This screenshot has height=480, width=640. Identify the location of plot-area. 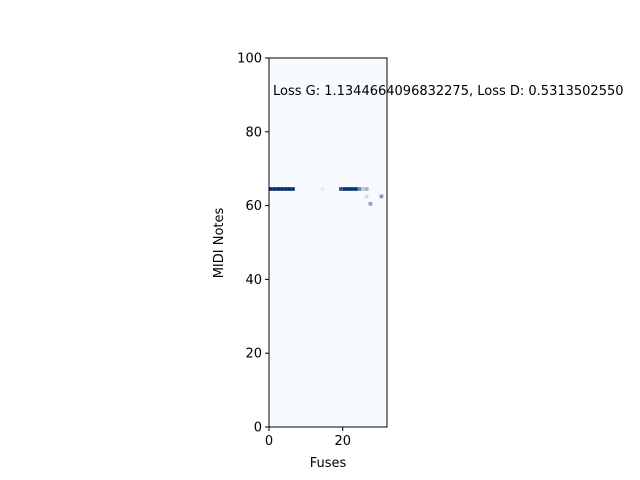
(328, 242).